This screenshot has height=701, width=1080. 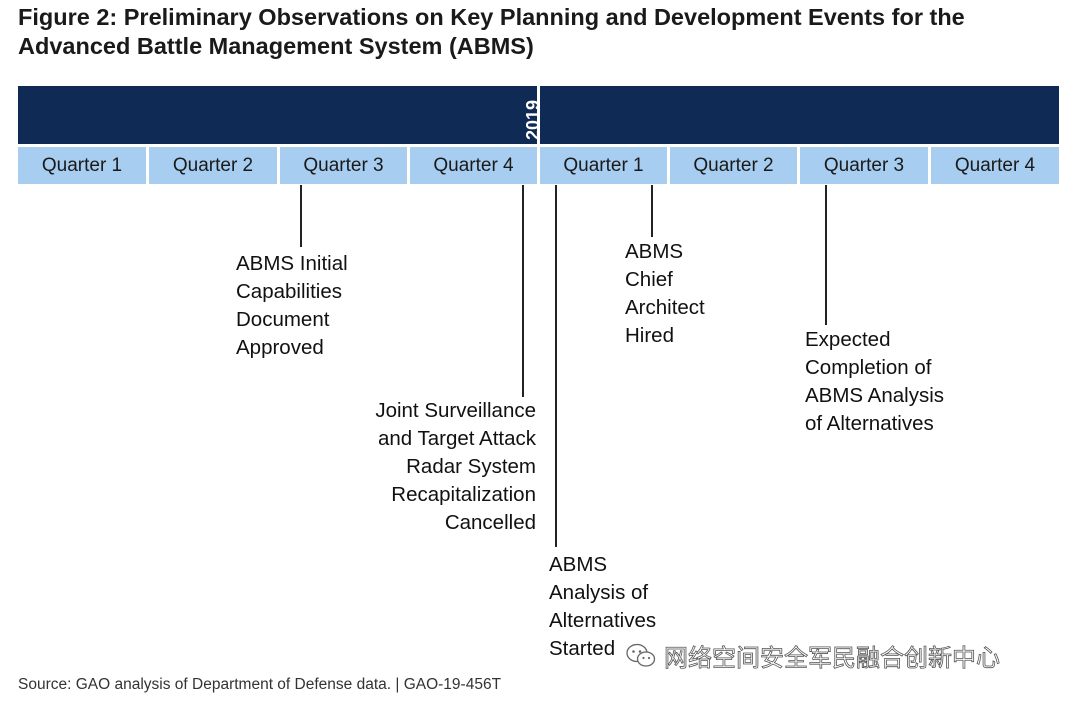 I want to click on quarter-2019-q2: Quarter 2, so click(x=733, y=165).